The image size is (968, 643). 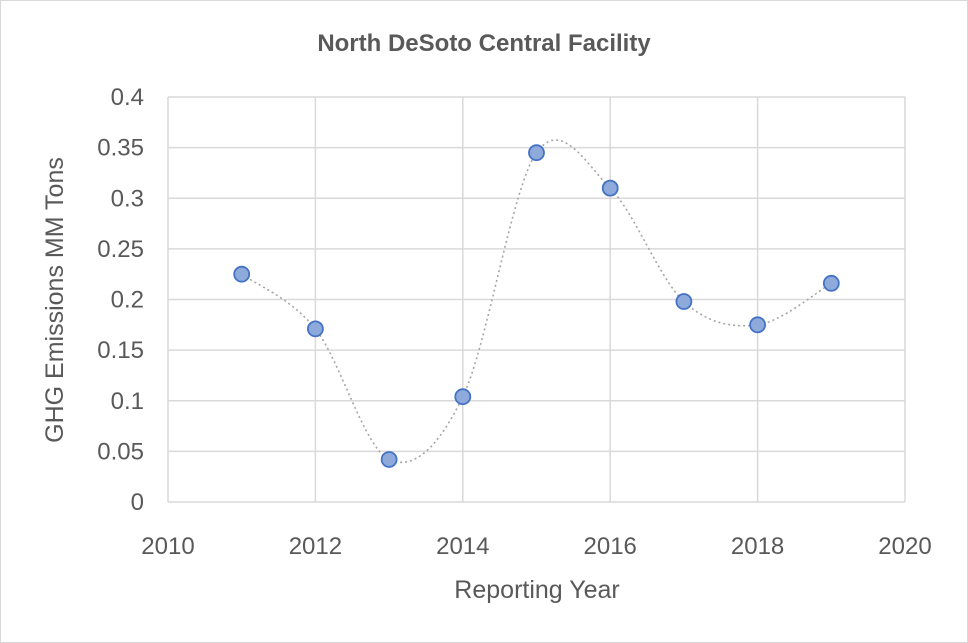 I want to click on y-axis-title: GHG Emissions MM Tons, so click(x=55, y=300).